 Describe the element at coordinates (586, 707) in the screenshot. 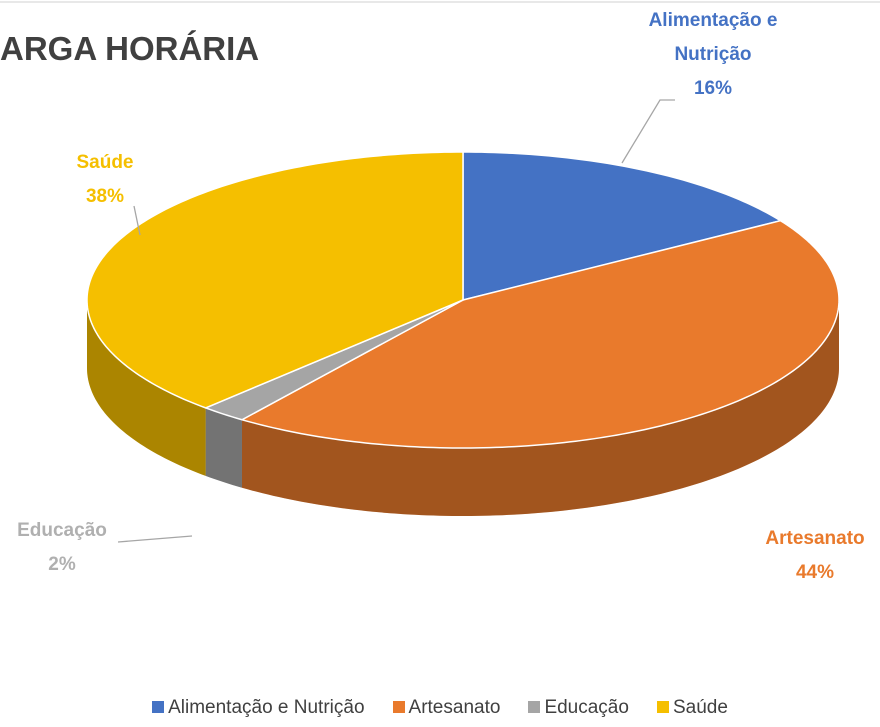

I see `legend-label: Educação` at that location.